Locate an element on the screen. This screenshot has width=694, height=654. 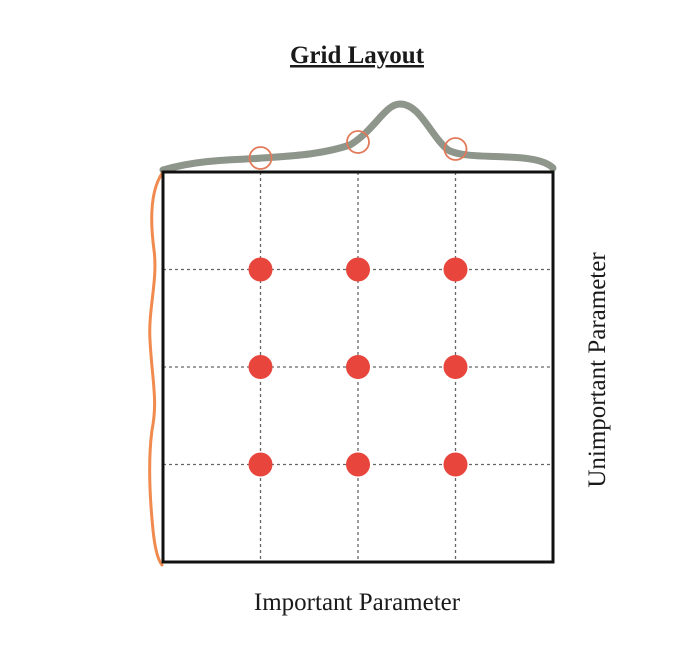
x-axis-label: Important Parameter is located at coordinates (357, 602).